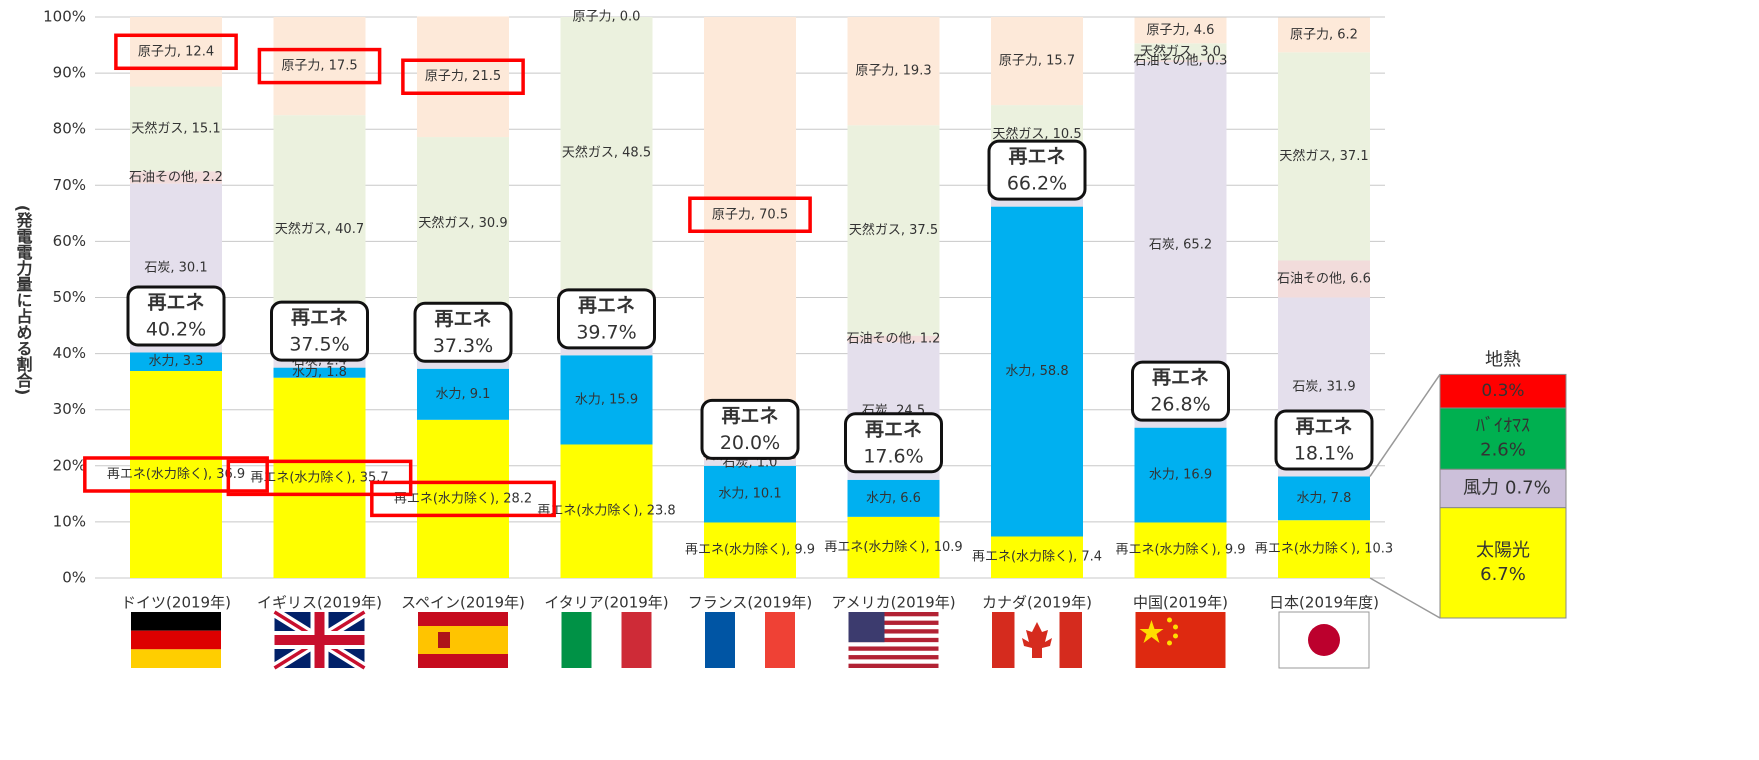 The height and width of the screenshot is (760, 1759). Describe the element at coordinates (176, 603) in the screenshot. I see `x-tick-label: ドイツ(2019年)` at that location.